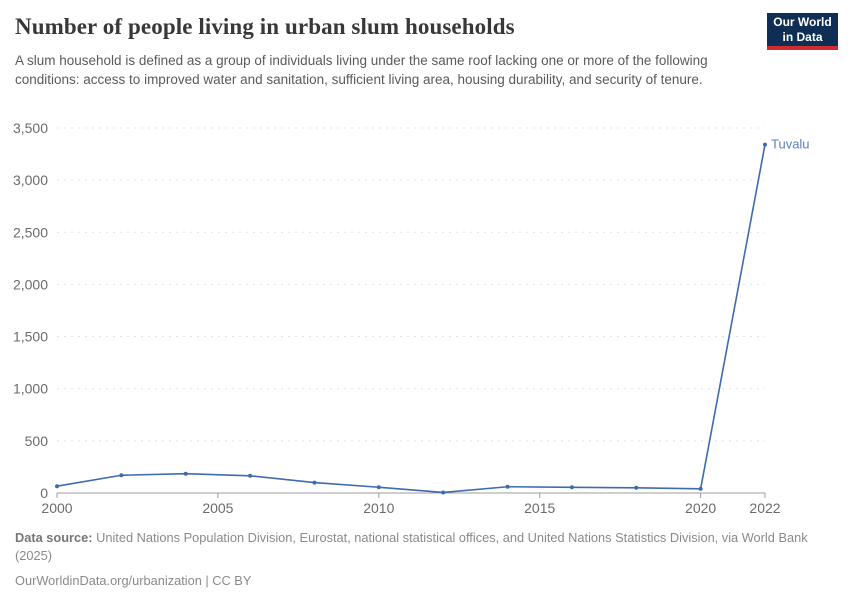 The image size is (850, 600). I want to click on owid-logo-line2: in Data, so click(802, 36).